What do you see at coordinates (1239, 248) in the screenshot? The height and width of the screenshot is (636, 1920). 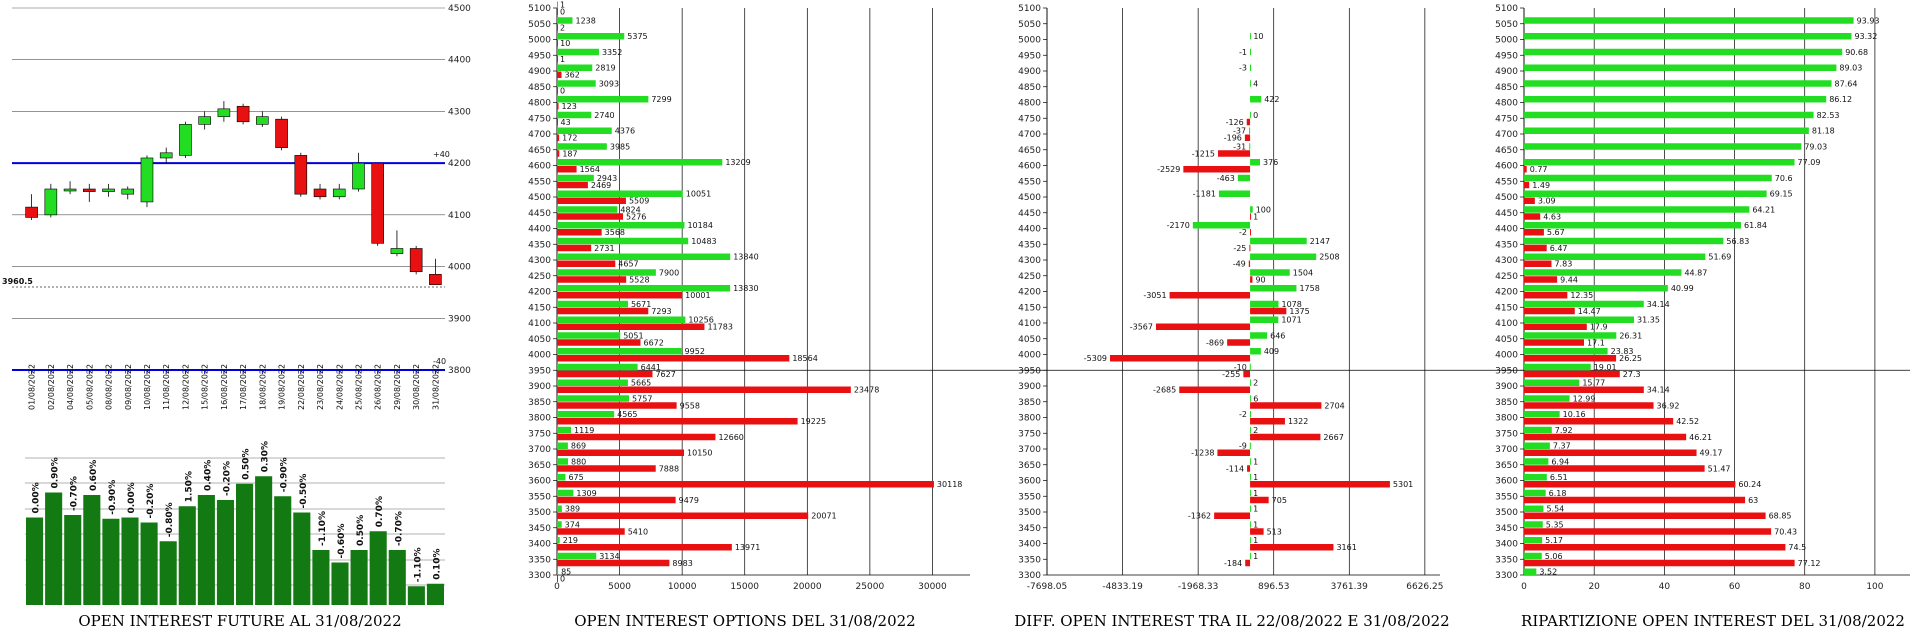 I see `diff-put-value-label: -25` at bounding box center [1239, 248].